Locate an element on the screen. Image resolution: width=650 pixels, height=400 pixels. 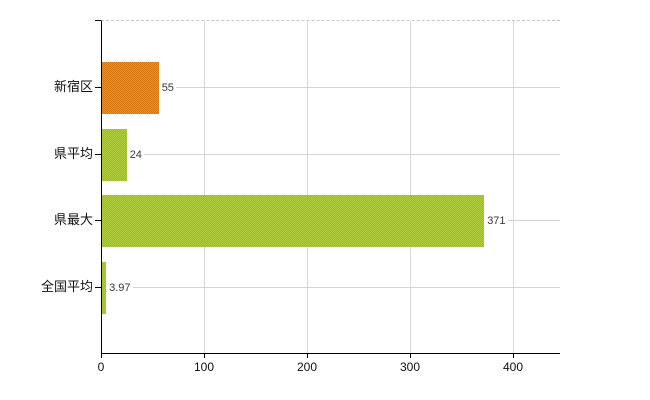
category-label: 全国平均 is located at coordinates (66, 287).